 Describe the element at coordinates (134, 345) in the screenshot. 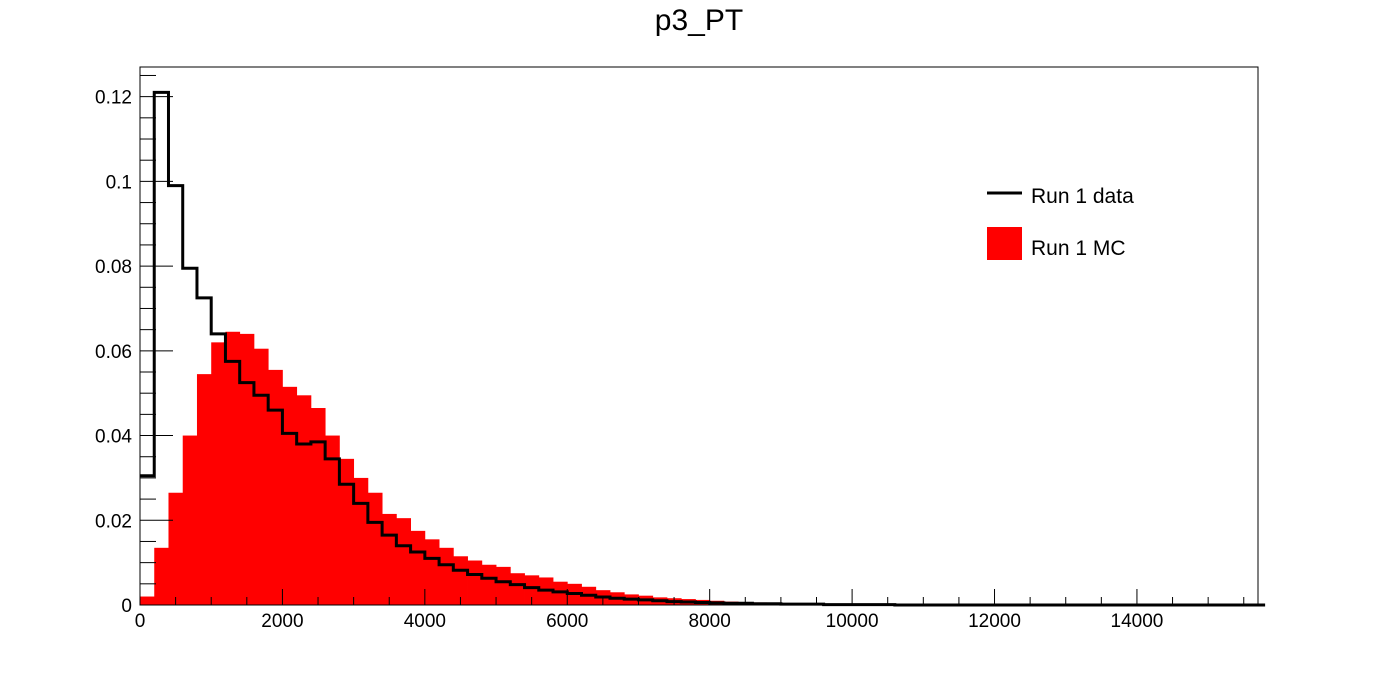

I see `y-axis: 0 0.02 0.04 0.06 0.08 0.1 0.12` at that location.